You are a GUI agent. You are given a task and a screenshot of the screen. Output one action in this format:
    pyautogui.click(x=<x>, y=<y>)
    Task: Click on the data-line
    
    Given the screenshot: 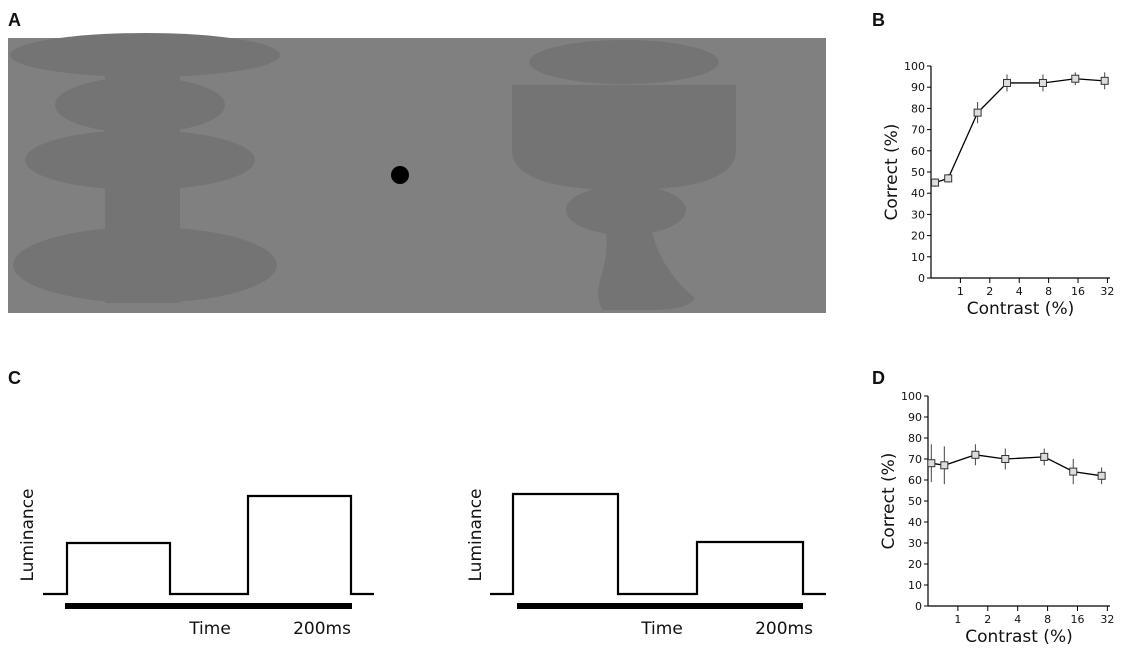 What is the action you would take?
    pyautogui.click(x=1019, y=131)
    